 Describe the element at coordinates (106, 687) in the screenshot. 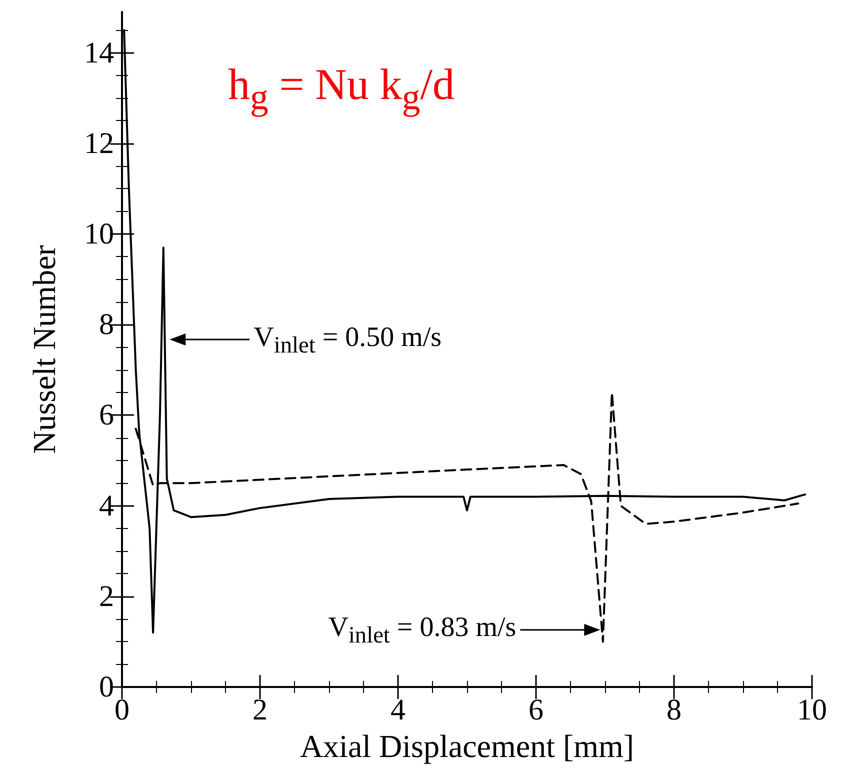

I see `y-tick-label: 0` at that location.